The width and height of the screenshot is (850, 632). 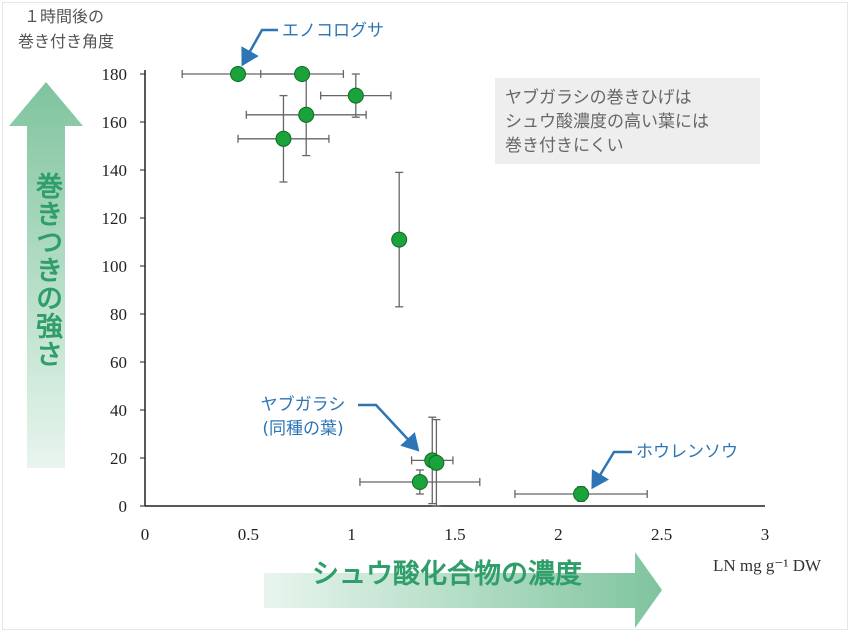 What do you see at coordinates (661, 534) in the screenshot?
I see `x-tick-label: 2.5` at bounding box center [661, 534].